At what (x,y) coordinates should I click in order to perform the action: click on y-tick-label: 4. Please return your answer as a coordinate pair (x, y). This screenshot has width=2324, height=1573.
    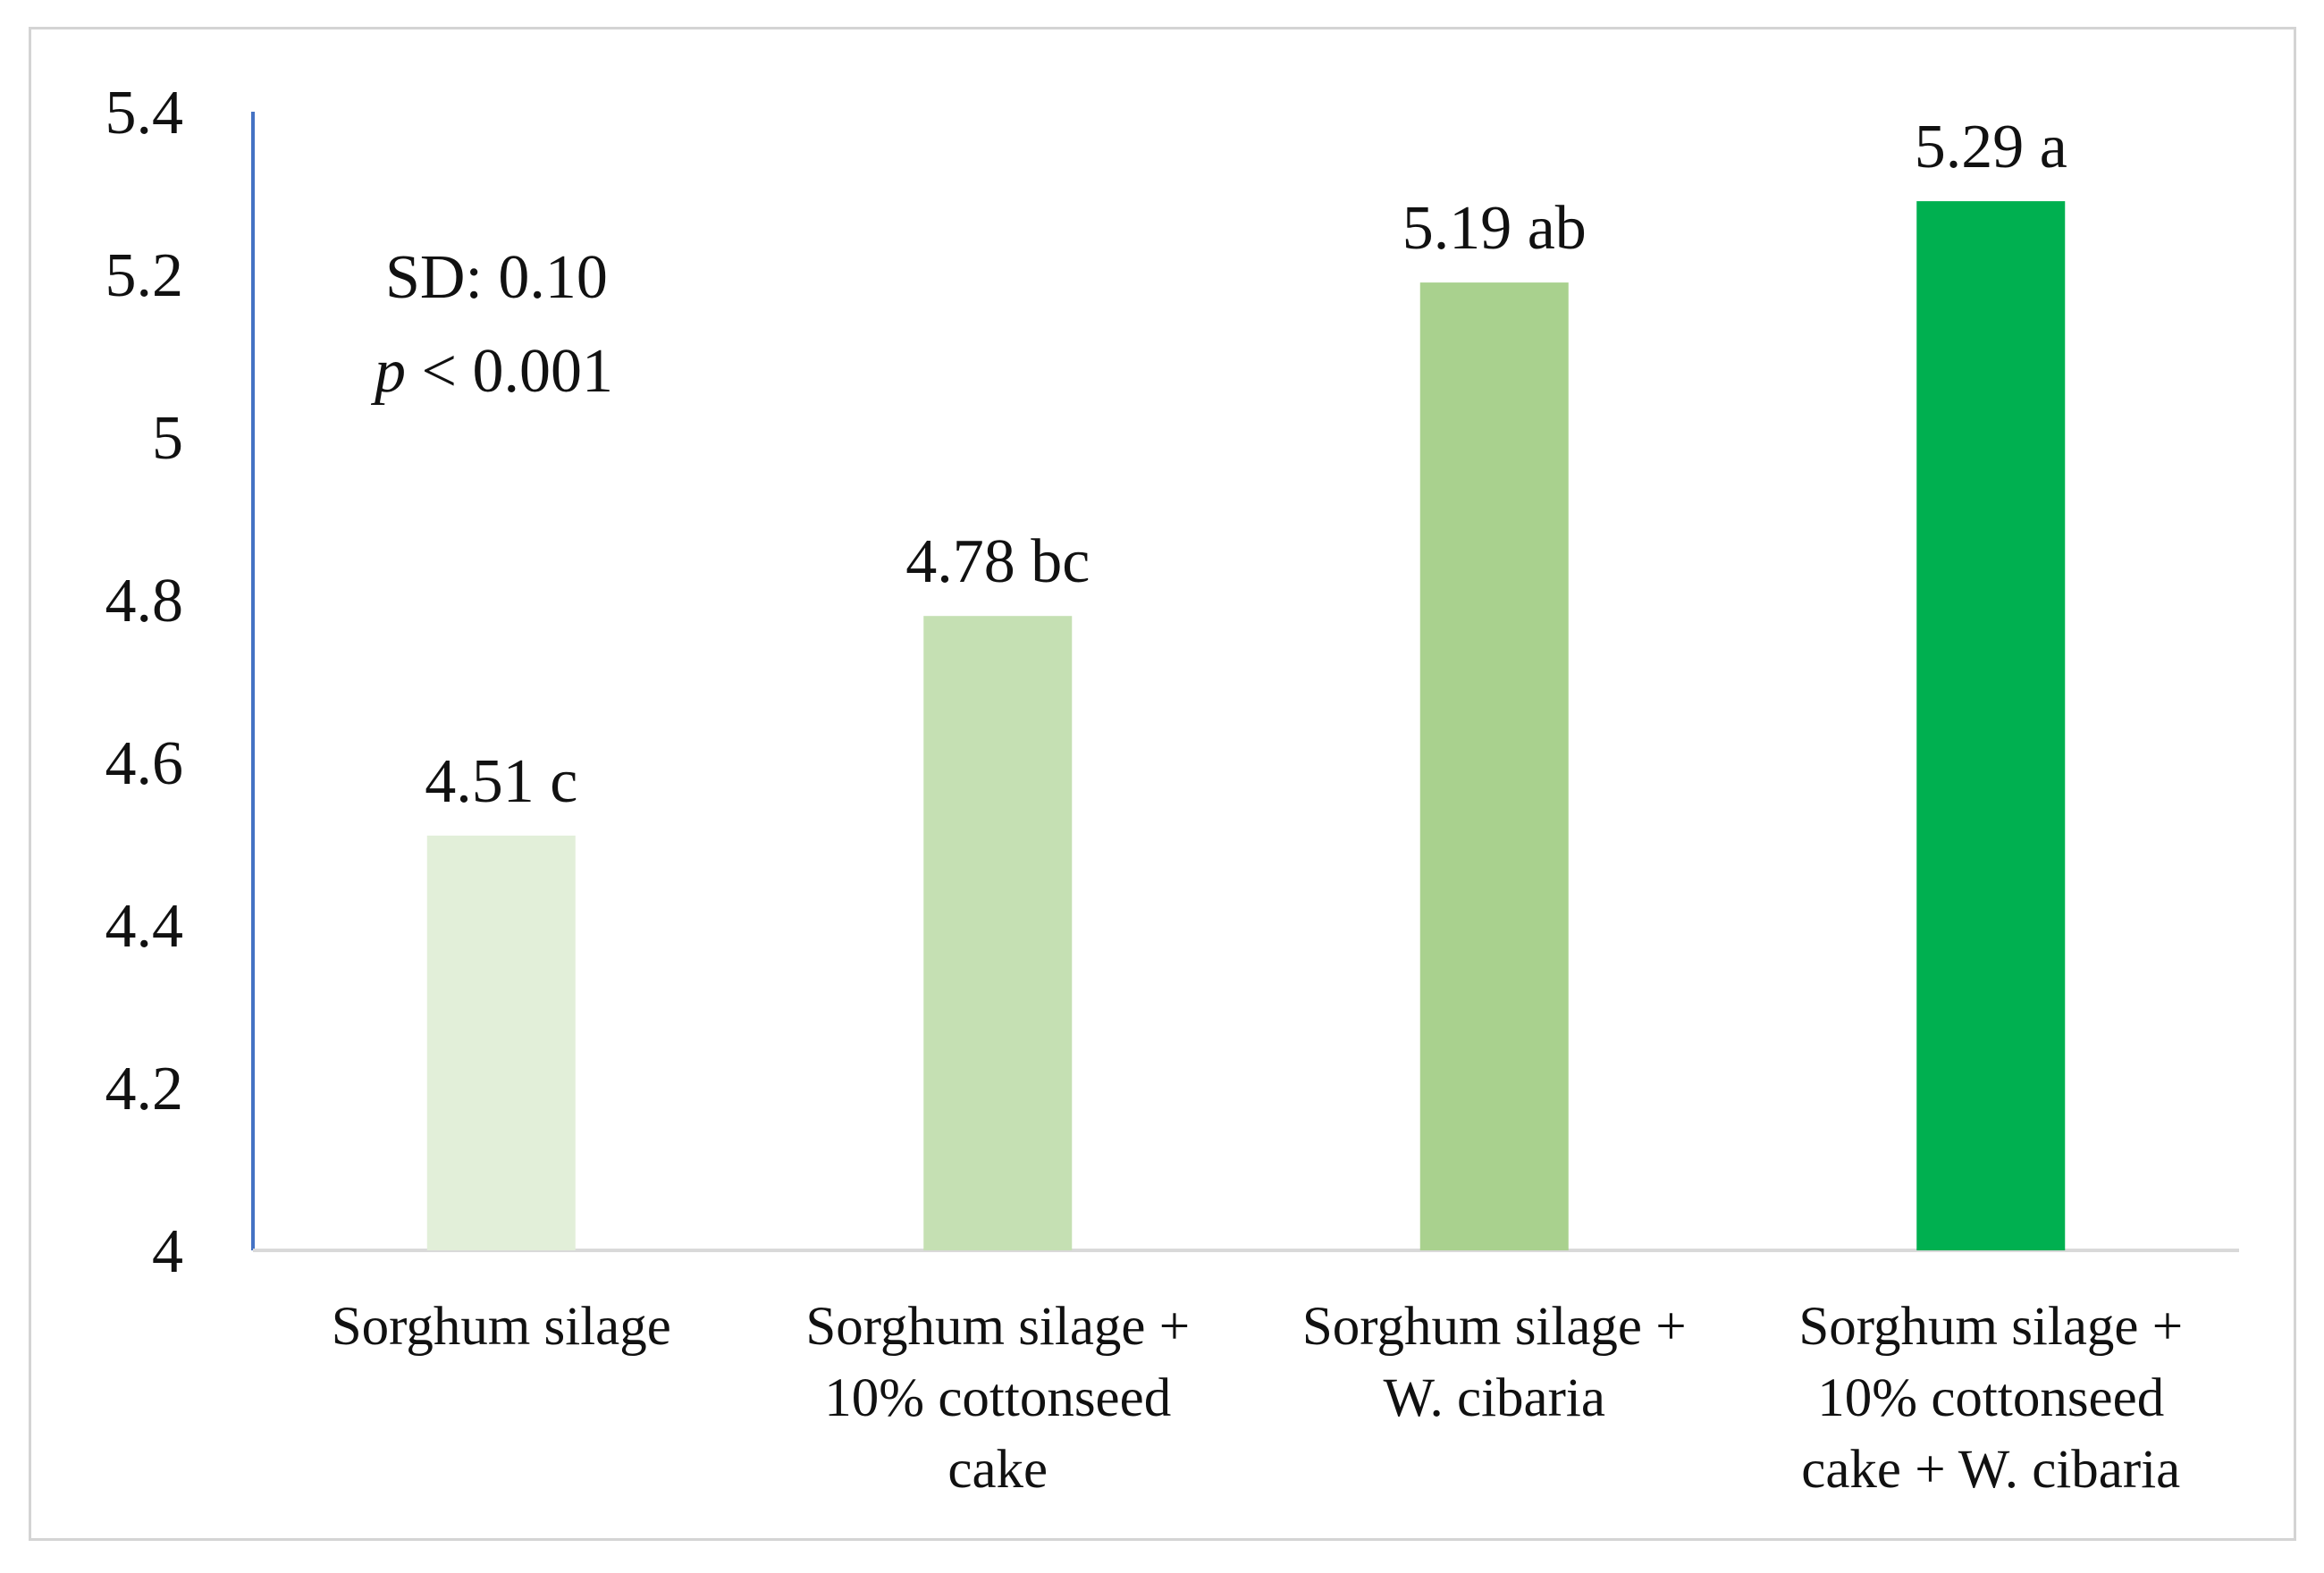
    Looking at the image, I should click on (167, 1251).